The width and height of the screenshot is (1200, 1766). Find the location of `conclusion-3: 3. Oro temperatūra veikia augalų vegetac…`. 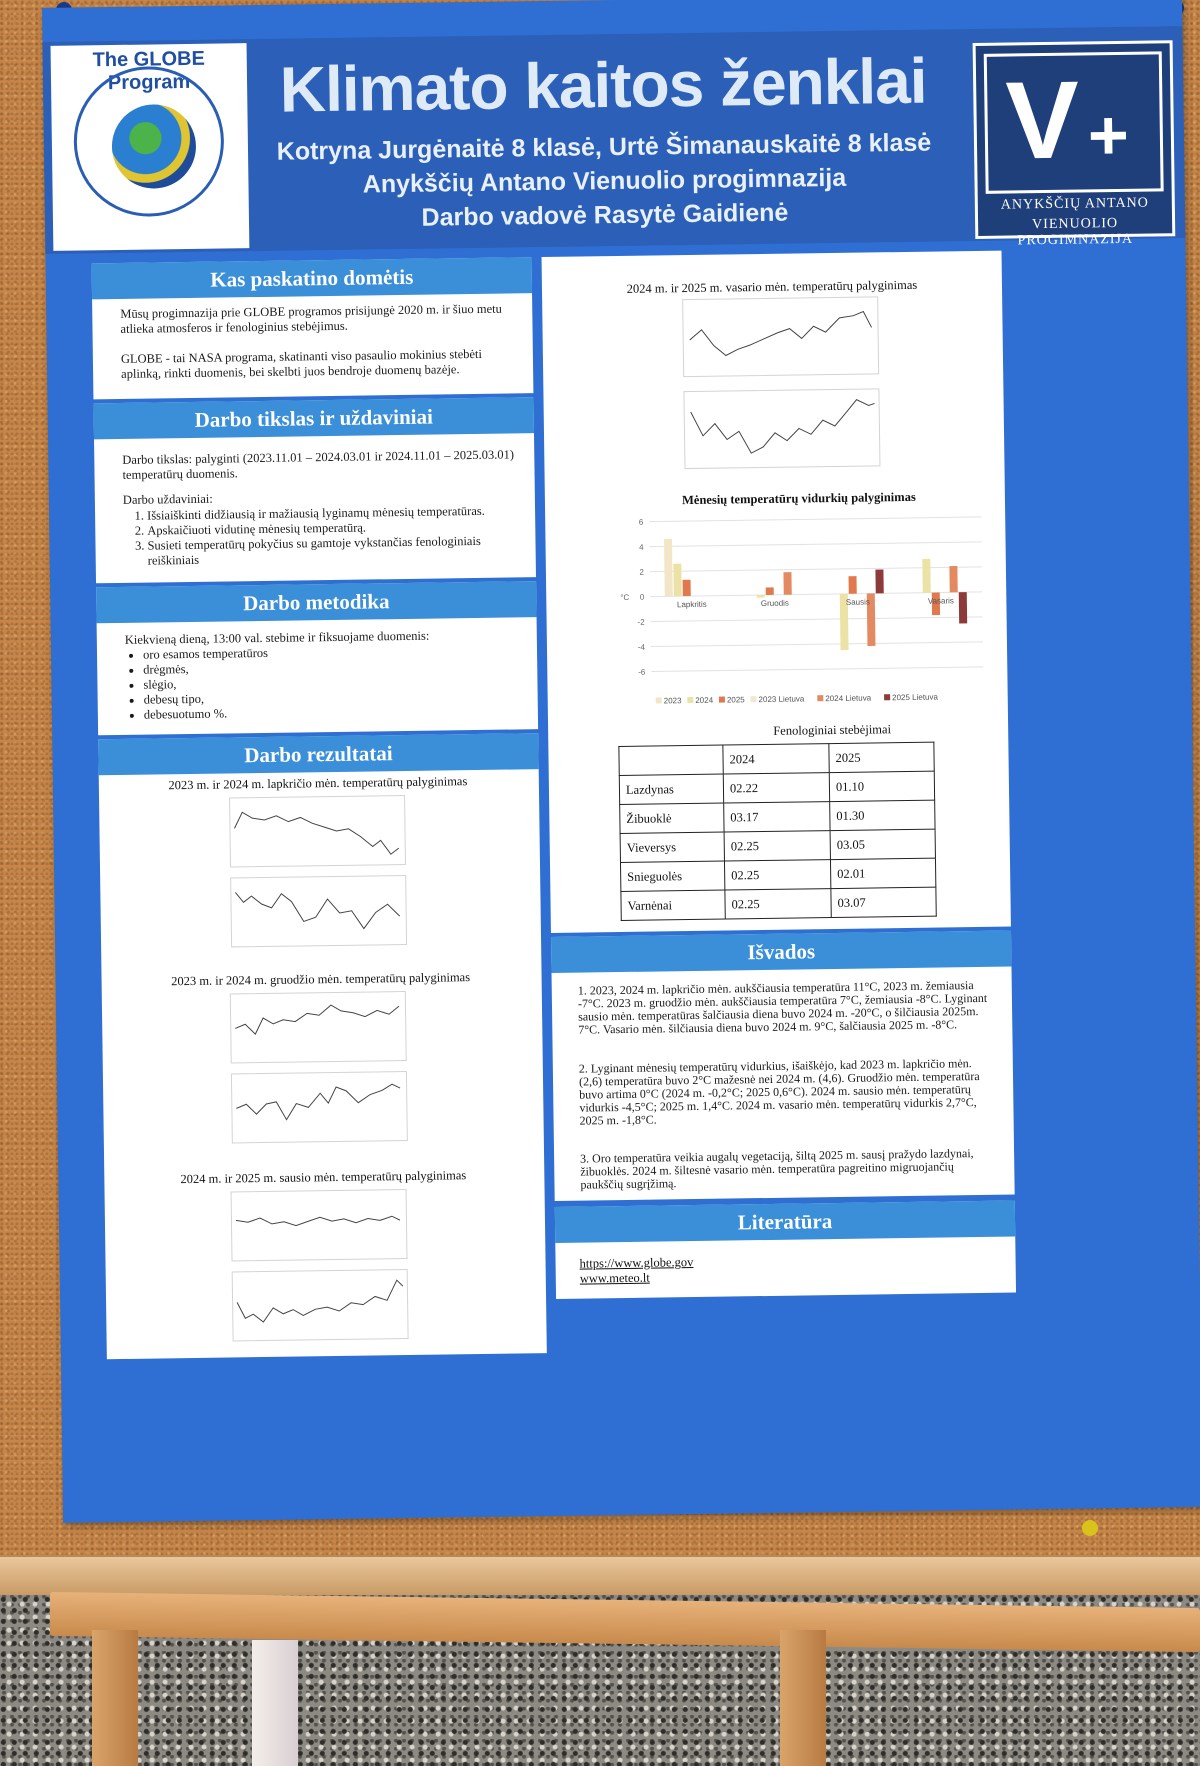

conclusion-3: 3. Oro temperatūra veikia augalų vegetac… is located at coordinates (777, 1169).